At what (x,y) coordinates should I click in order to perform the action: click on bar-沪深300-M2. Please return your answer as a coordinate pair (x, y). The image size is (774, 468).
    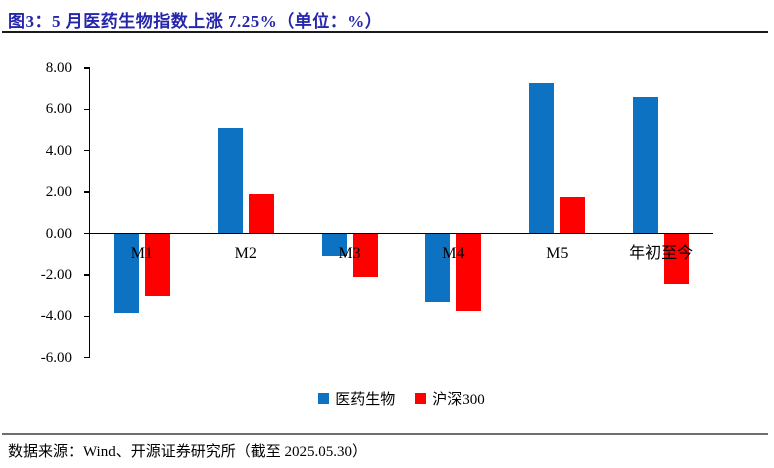
    Looking at the image, I should click on (261, 214).